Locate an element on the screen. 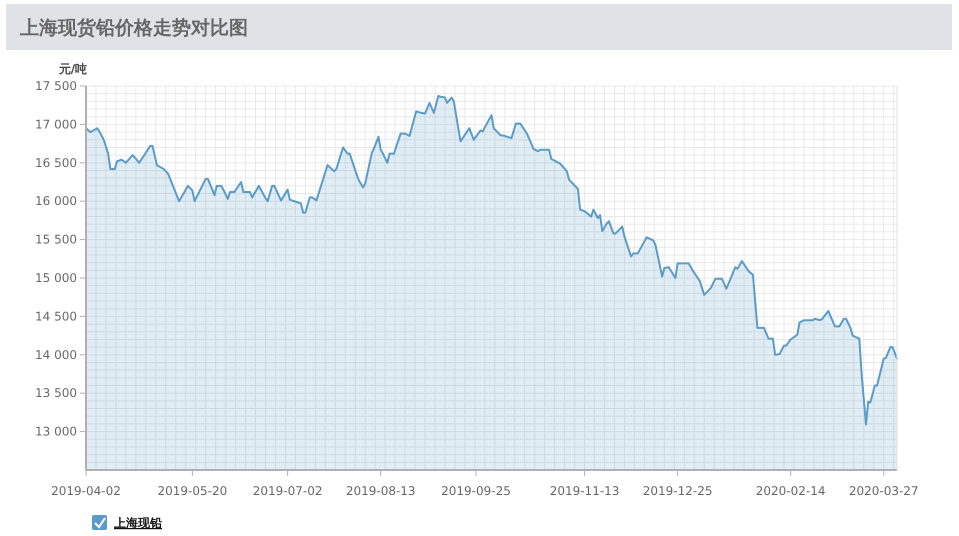  x-tick-label: 2019-04-02 is located at coordinates (86, 491).